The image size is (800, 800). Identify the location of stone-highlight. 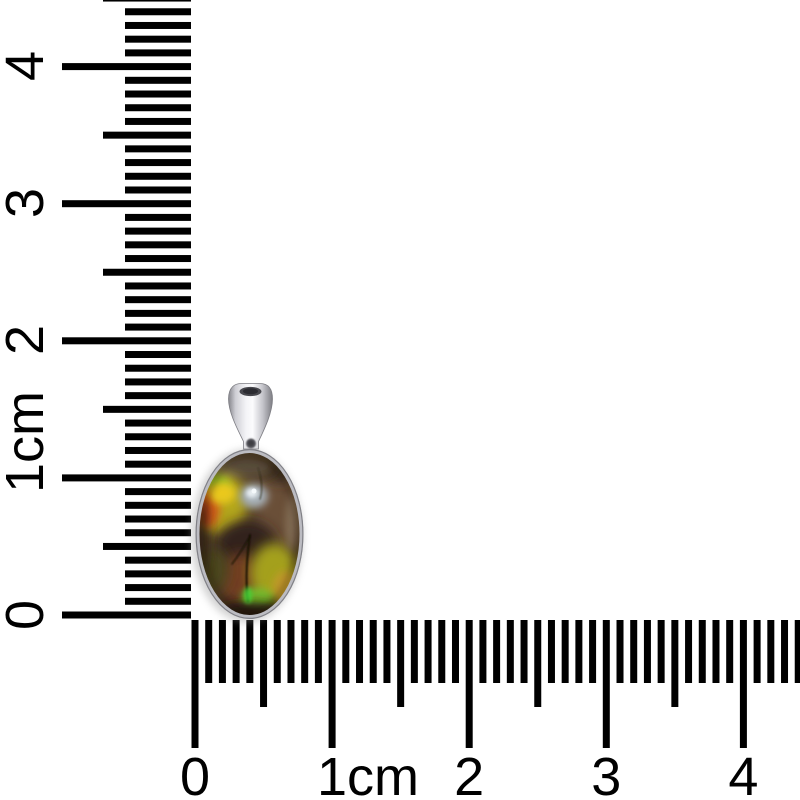
(242, 476).